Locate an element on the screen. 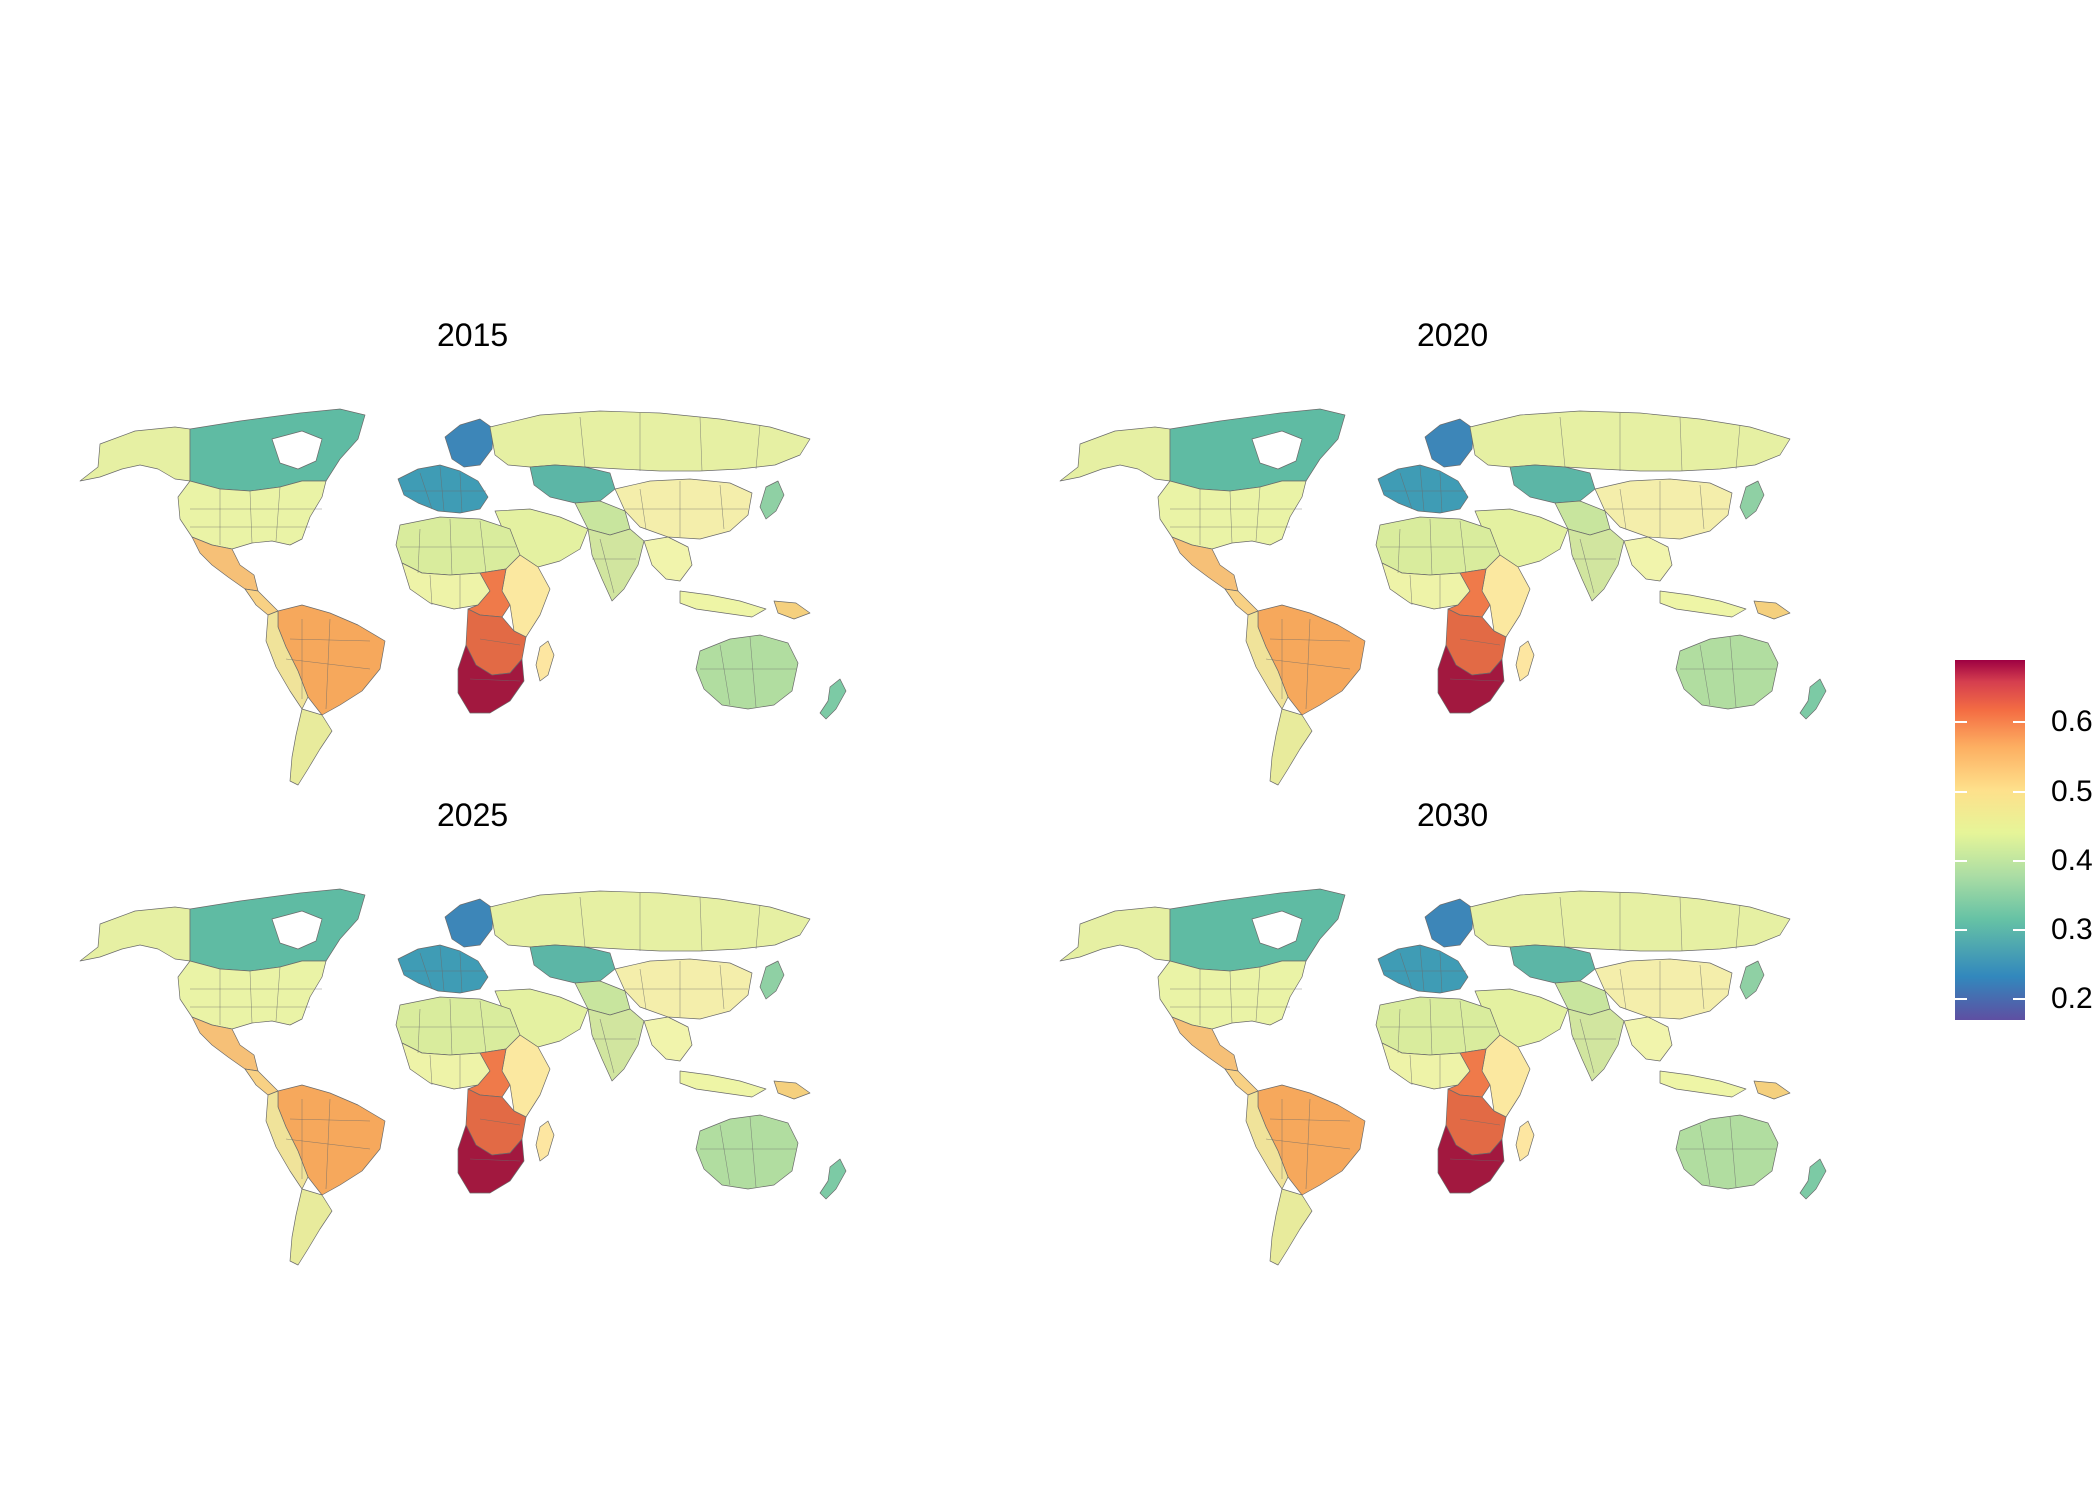 The height and width of the screenshot is (1500, 2100). panel-title: 2025 is located at coordinates (473, 815).